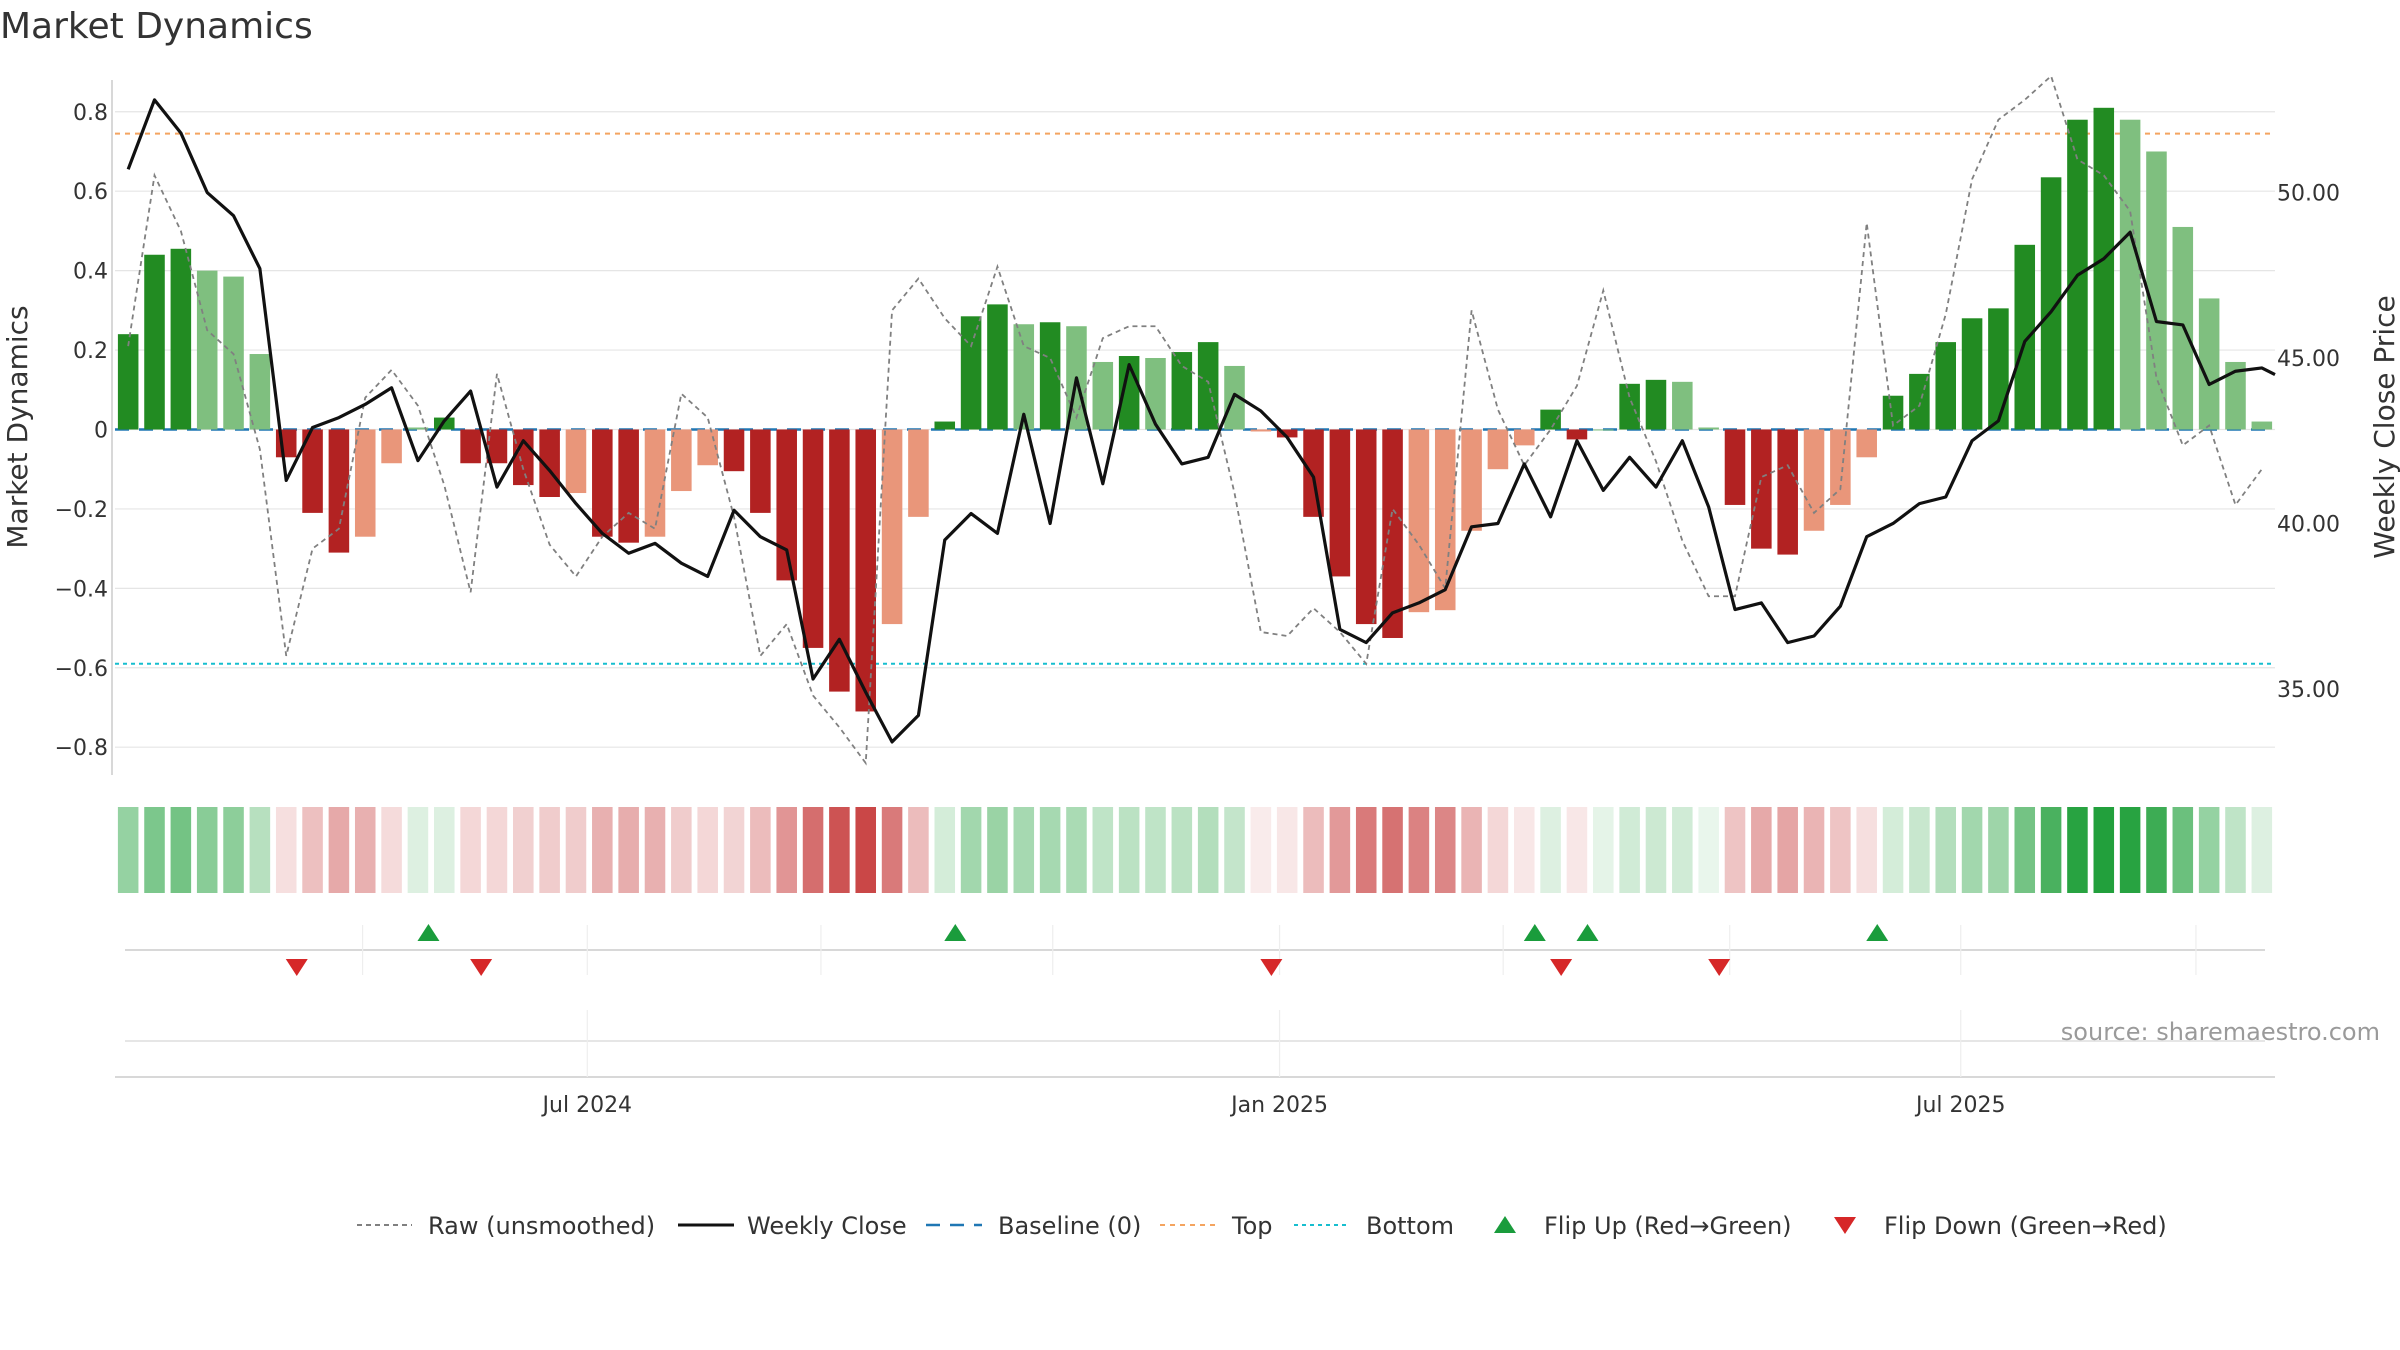 The width and height of the screenshot is (2400, 1350). What do you see at coordinates (81, 510) in the screenshot?
I see `y-left-tick-label: −0.2` at bounding box center [81, 510].